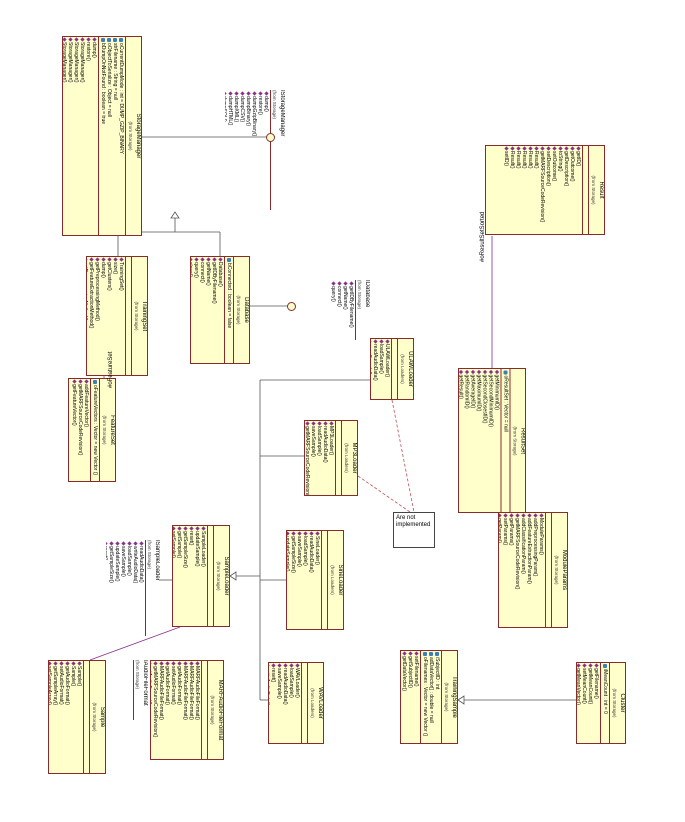  Describe the element at coordinates (254, 116) in the screenshot. I see `operation-text: dumpGzipBinary()` at that location.